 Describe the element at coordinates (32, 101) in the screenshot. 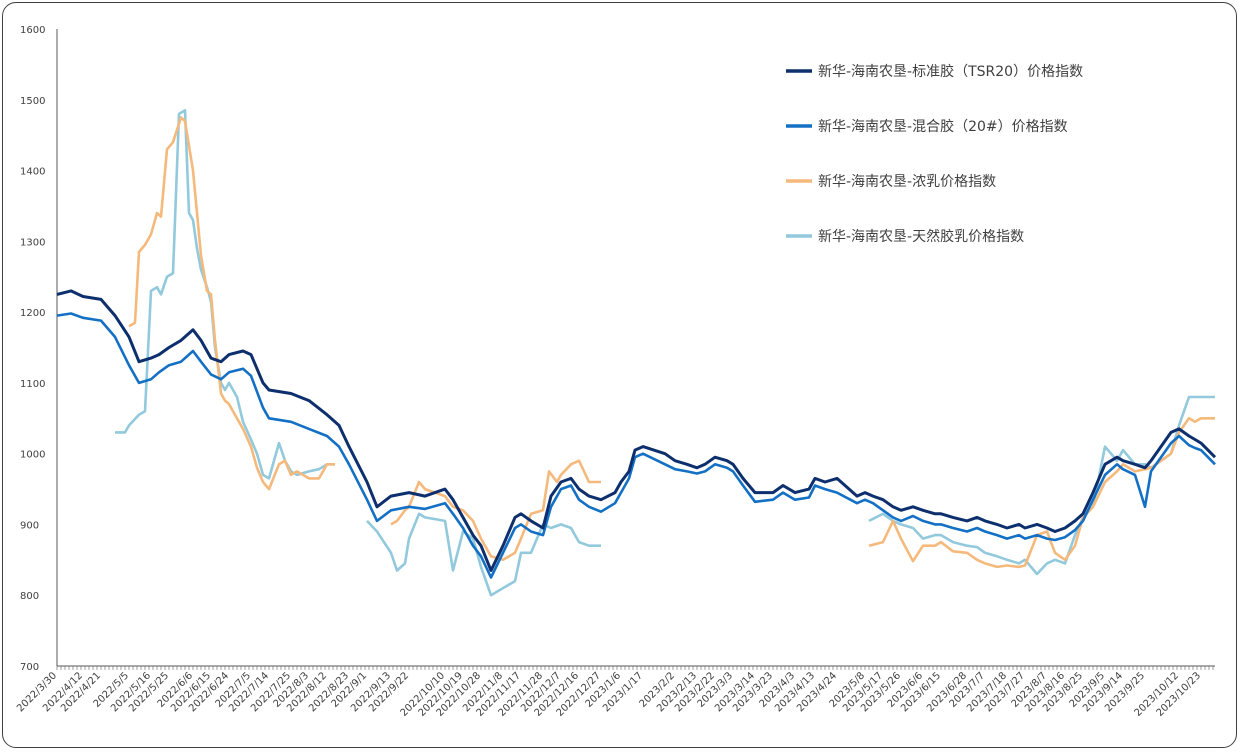

I see `y-tick-label: 1500` at that location.